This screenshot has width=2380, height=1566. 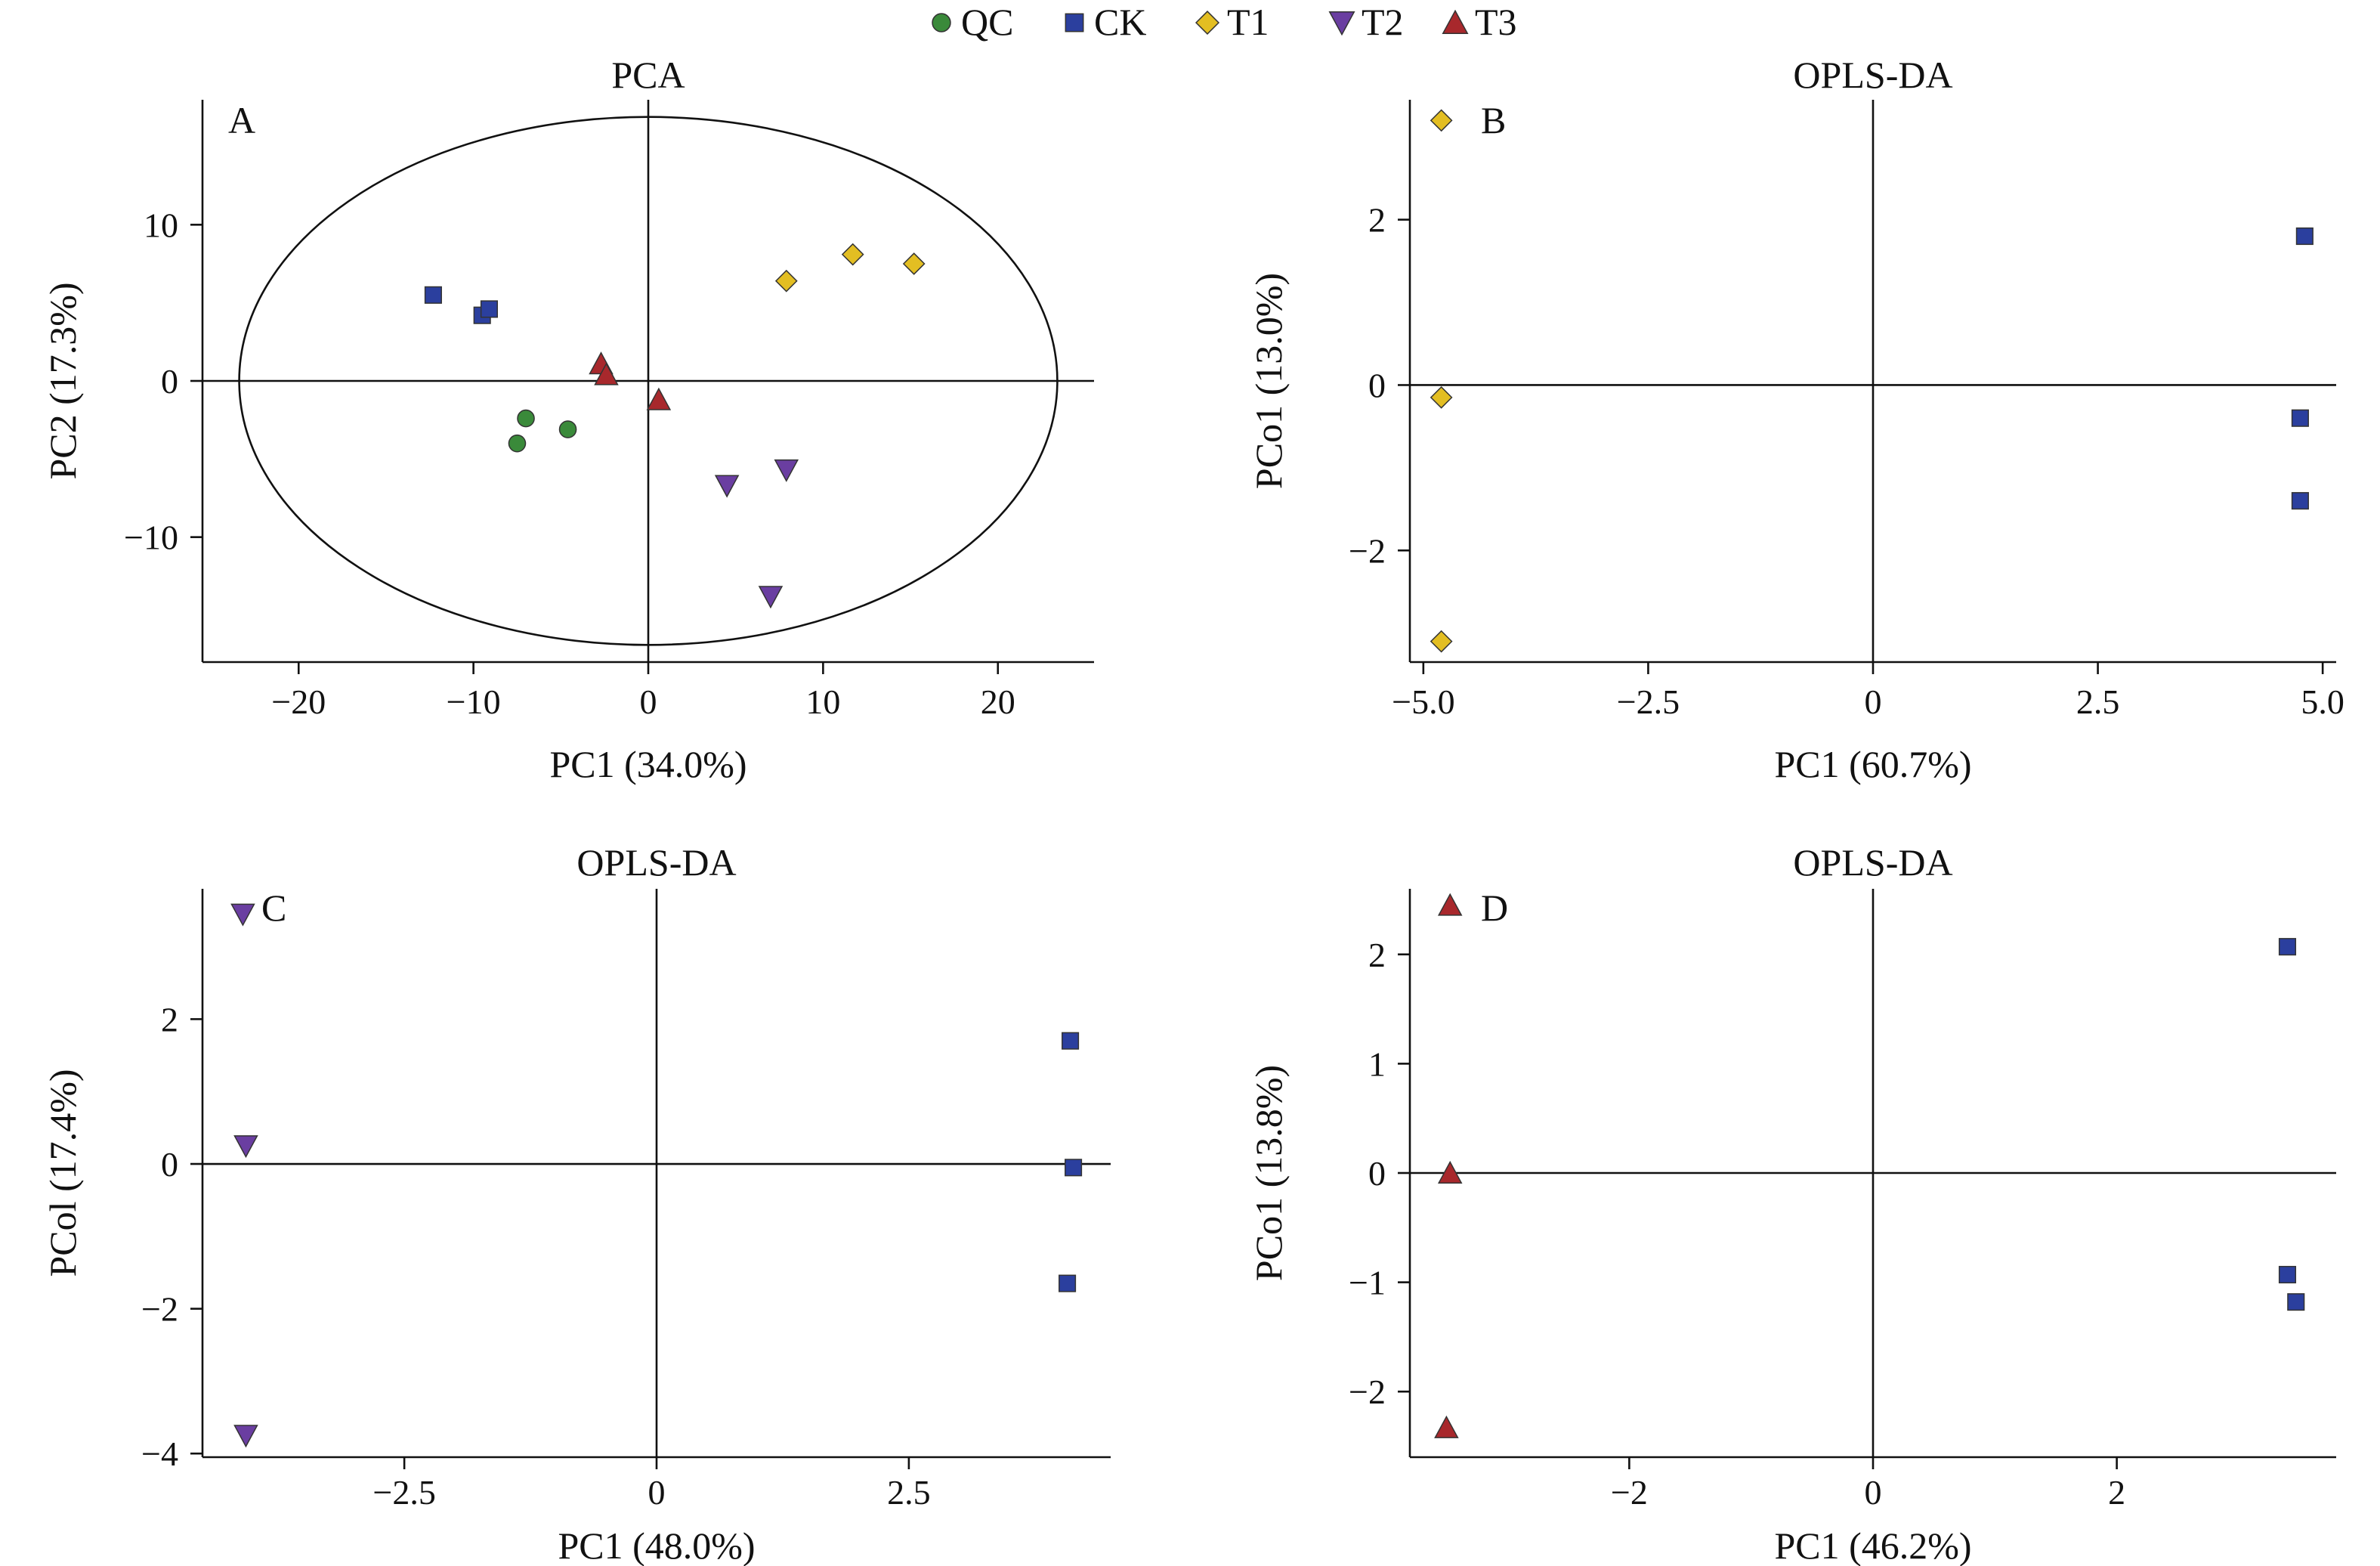 I want to click on confidence-ellipse, so click(x=648, y=381).